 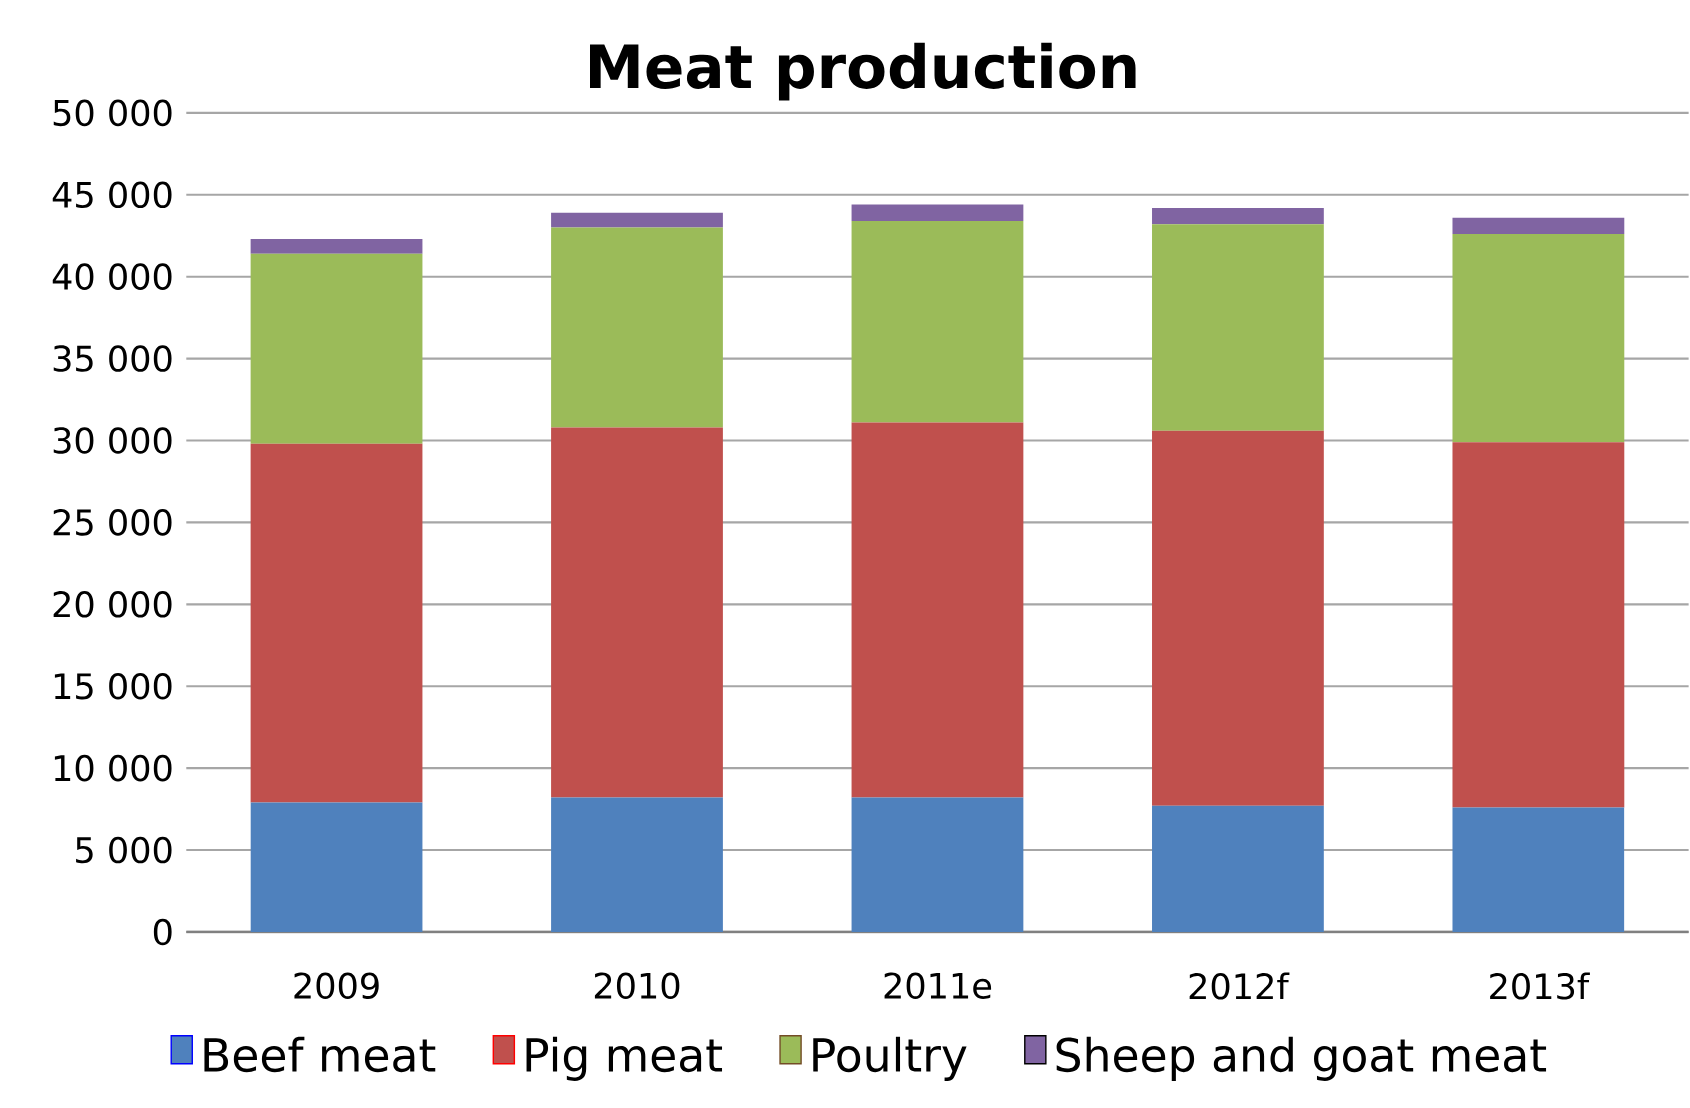 I want to click on x-tick-label: 2011e, so click(x=938, y=986).